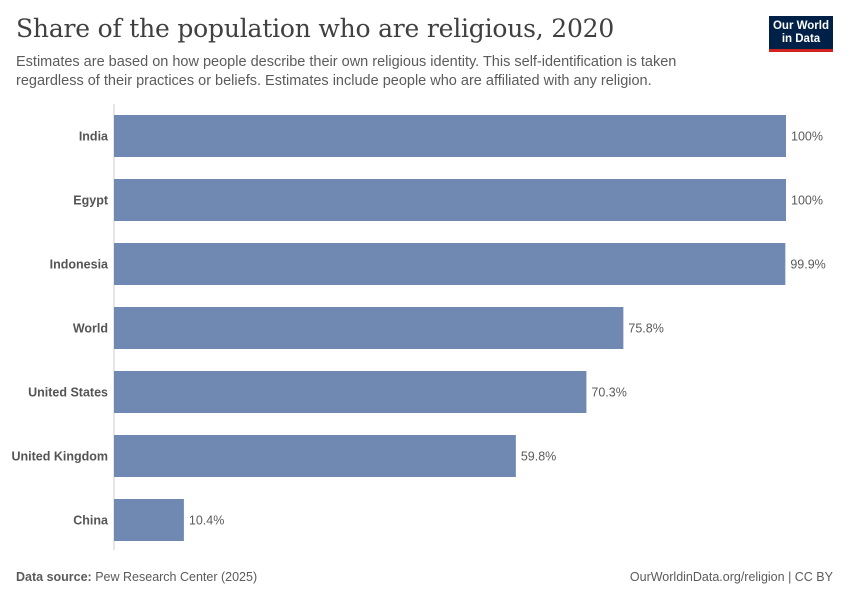 This screenshot has width=850, height=600. Describe the element at coordinates (538, 457) in the screenshot. I see `value-label-united-kingdom: 59.8%` at that location.